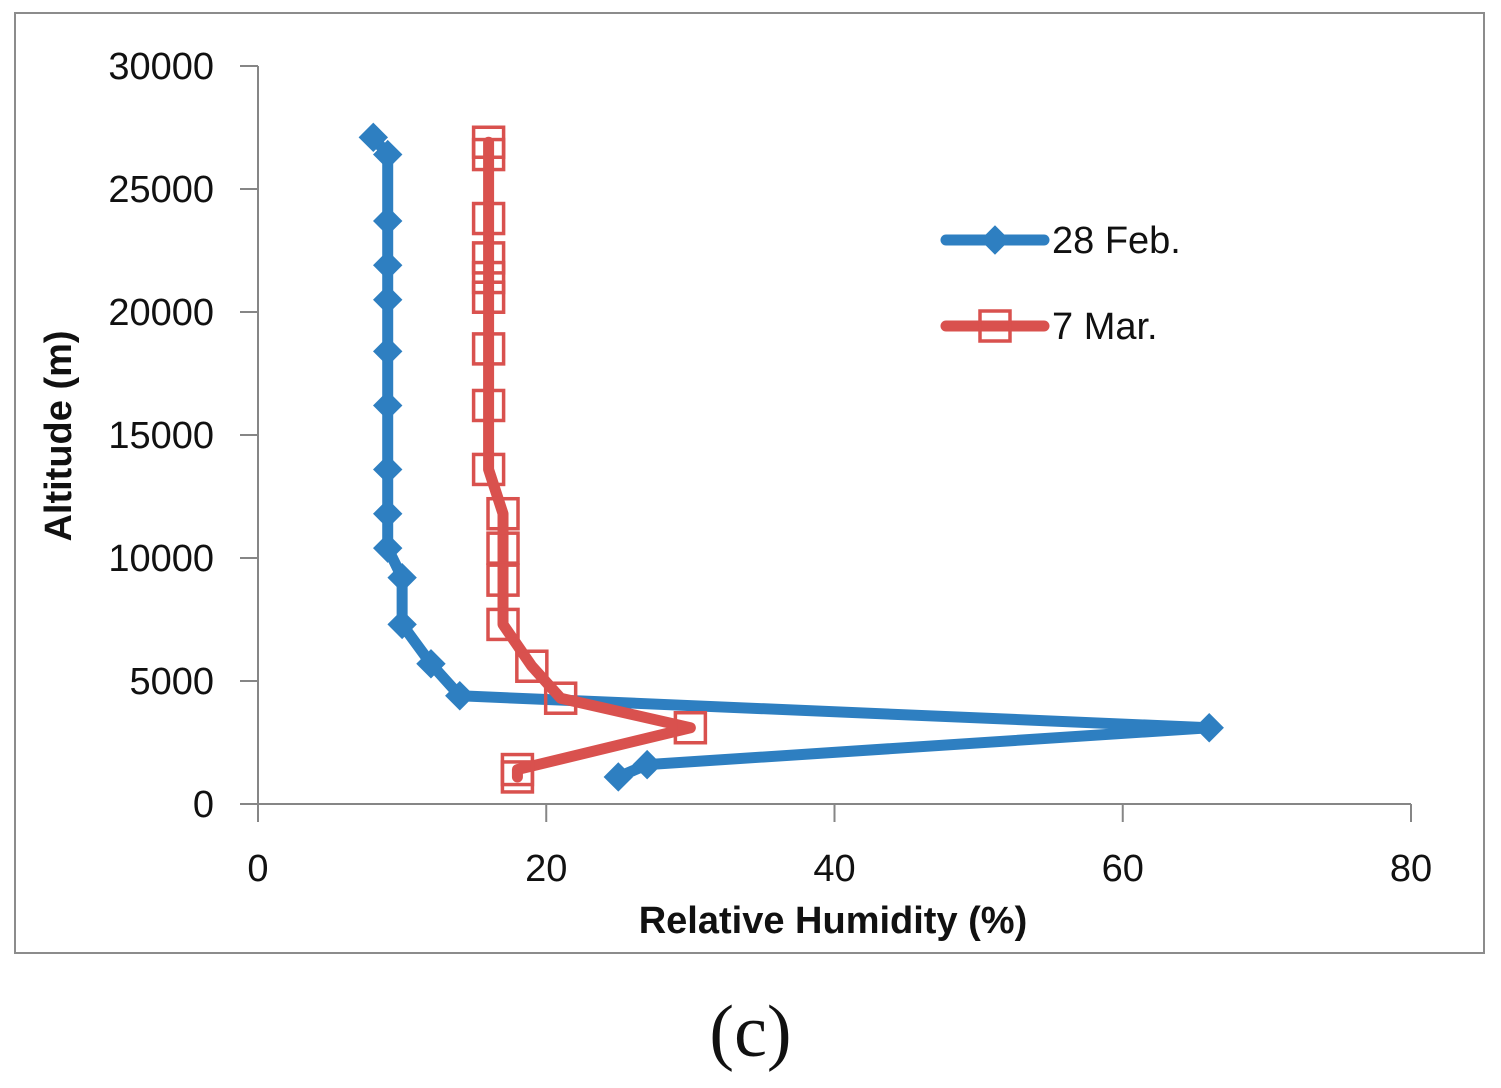 The image size is (1501, 1088). I want to click on y-tick-label: 0, so click(203, 805).